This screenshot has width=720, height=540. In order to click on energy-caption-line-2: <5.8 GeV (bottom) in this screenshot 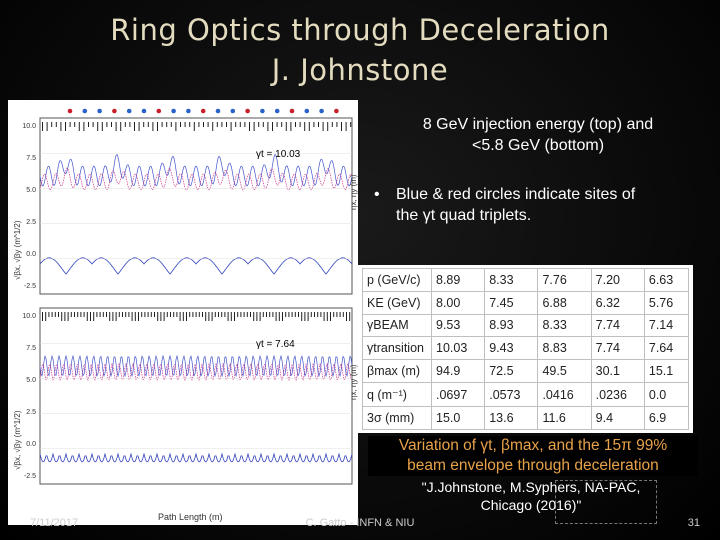, I will do `click(538, 145)`.